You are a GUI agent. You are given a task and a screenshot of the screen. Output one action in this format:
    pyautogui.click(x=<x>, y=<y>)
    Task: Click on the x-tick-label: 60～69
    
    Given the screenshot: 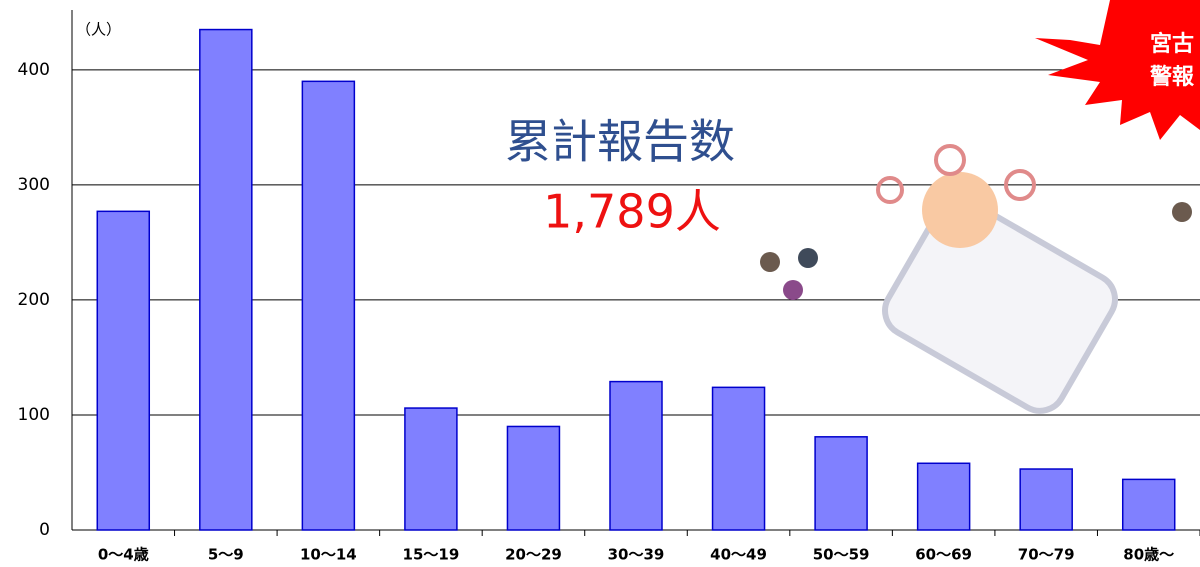 What is the action you would take?
    pyautogui.click(x=943, y=555)
    